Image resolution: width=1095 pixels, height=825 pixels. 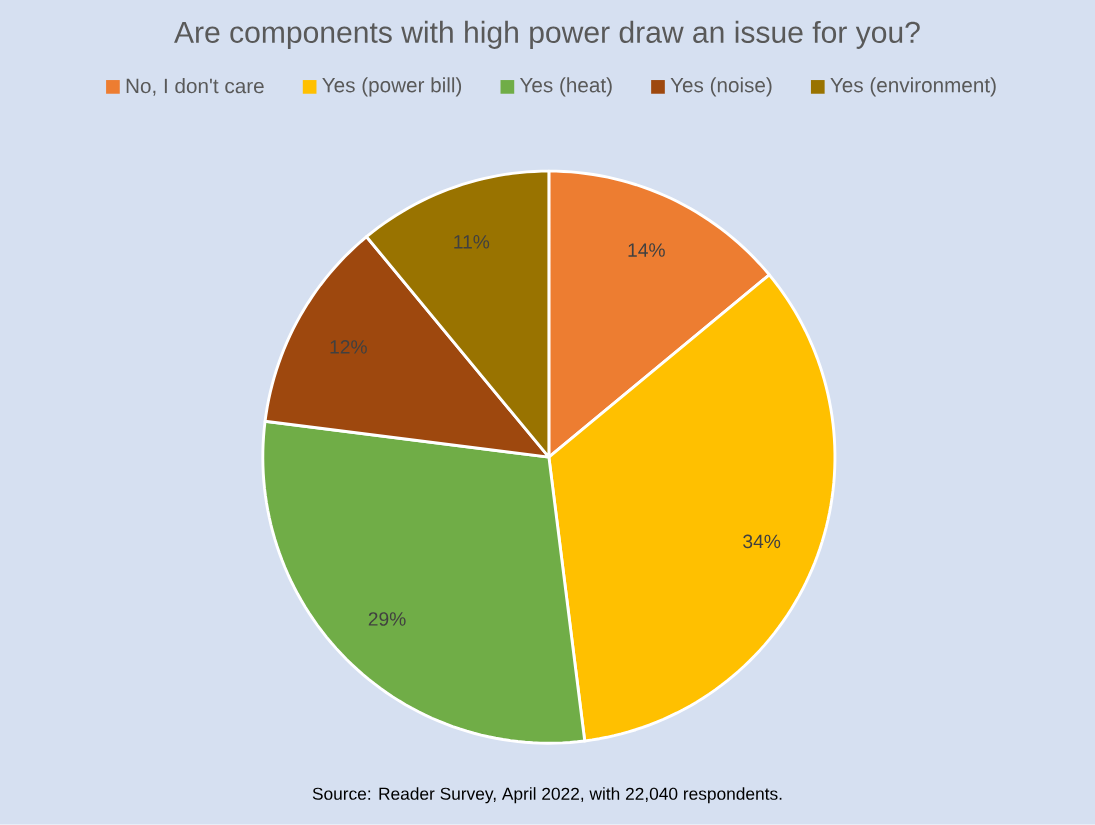 I want to click on data-label: 14%, so click(x=646, y=250).